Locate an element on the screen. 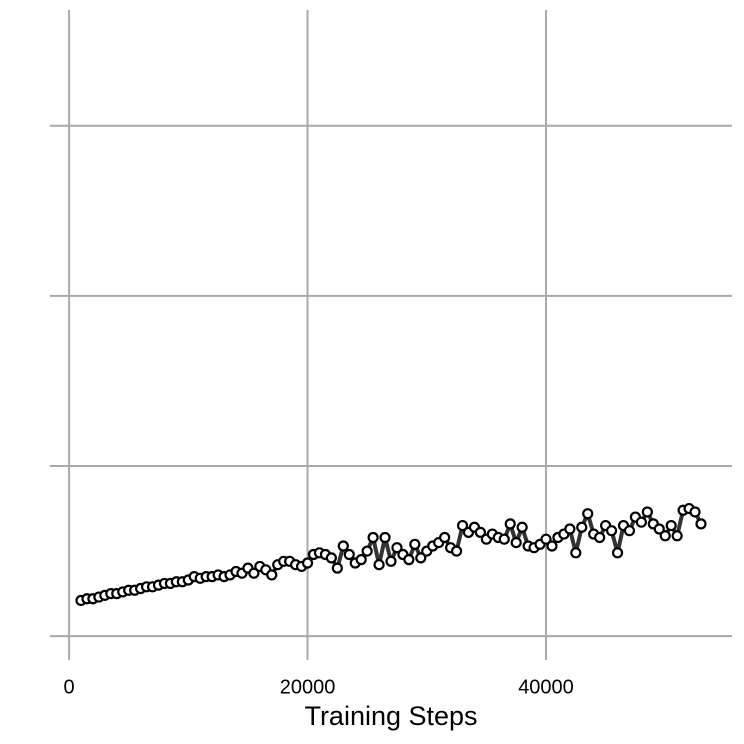 This screenshot has height=744, width=744. x-tick-label: 20000 is located at coordinates (308, 687).